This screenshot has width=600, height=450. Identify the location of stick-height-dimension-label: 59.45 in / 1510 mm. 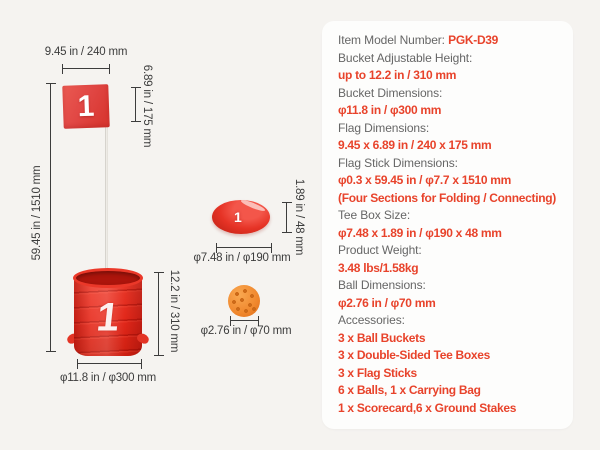
(37, 213).